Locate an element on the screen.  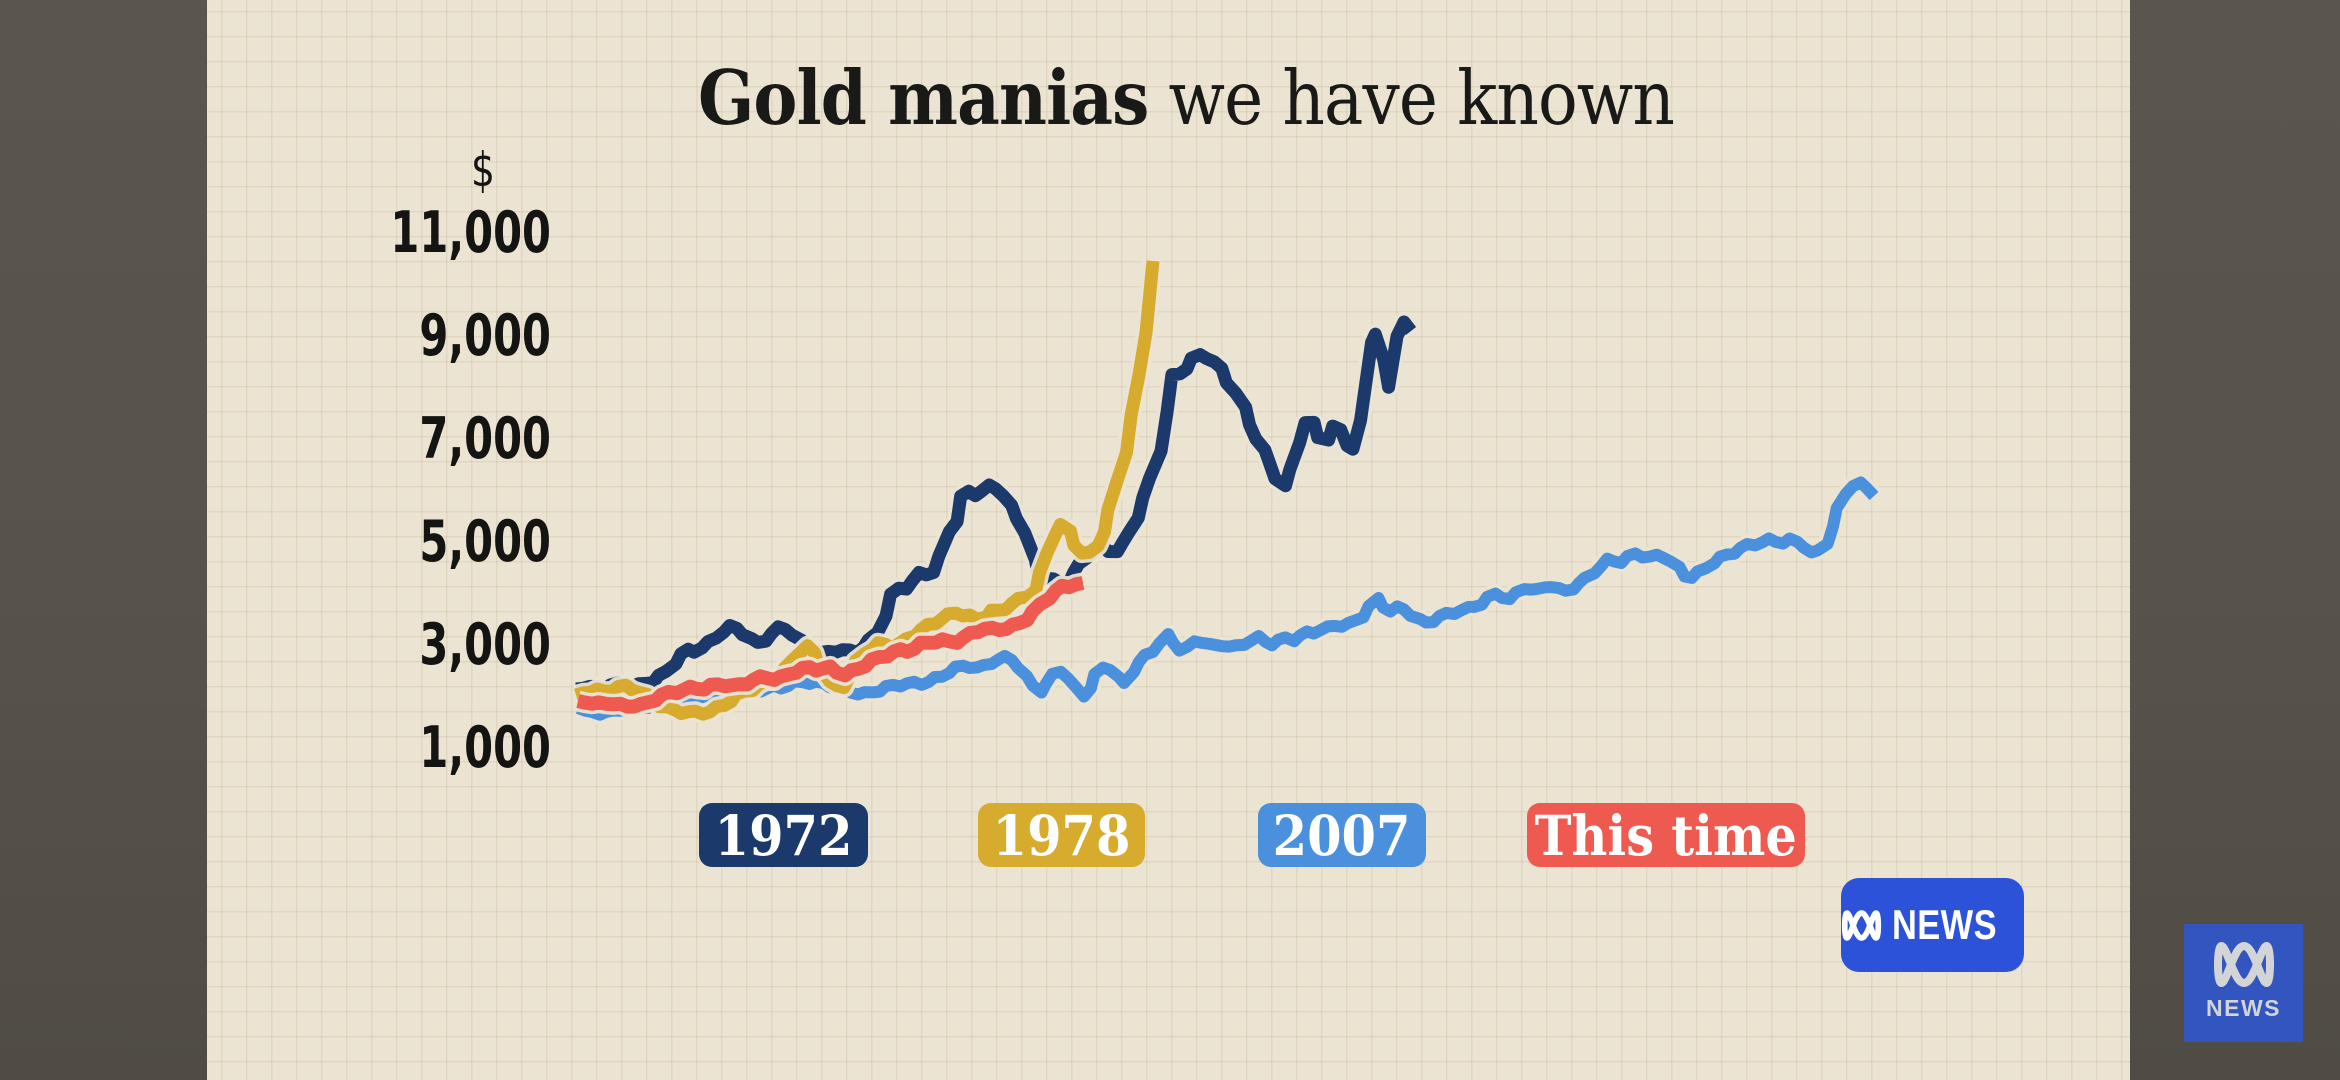
legend-label-2007: 2007 is located at coordinates (1342, 835).